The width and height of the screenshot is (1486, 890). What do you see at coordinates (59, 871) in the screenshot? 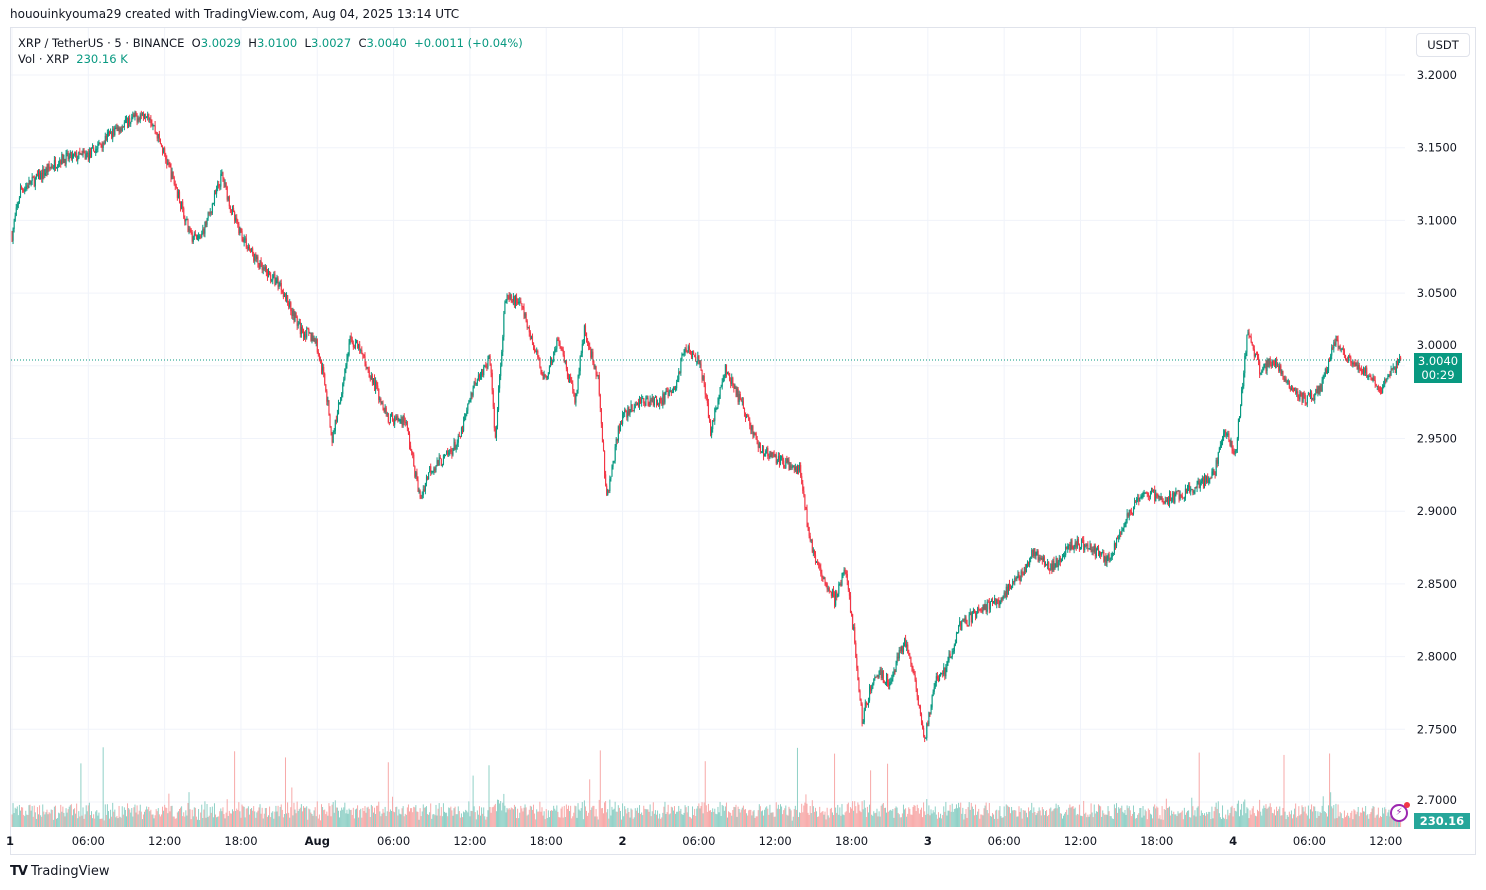
I see `footer-logo: TV TradingView` at bounding box center [59, 871].